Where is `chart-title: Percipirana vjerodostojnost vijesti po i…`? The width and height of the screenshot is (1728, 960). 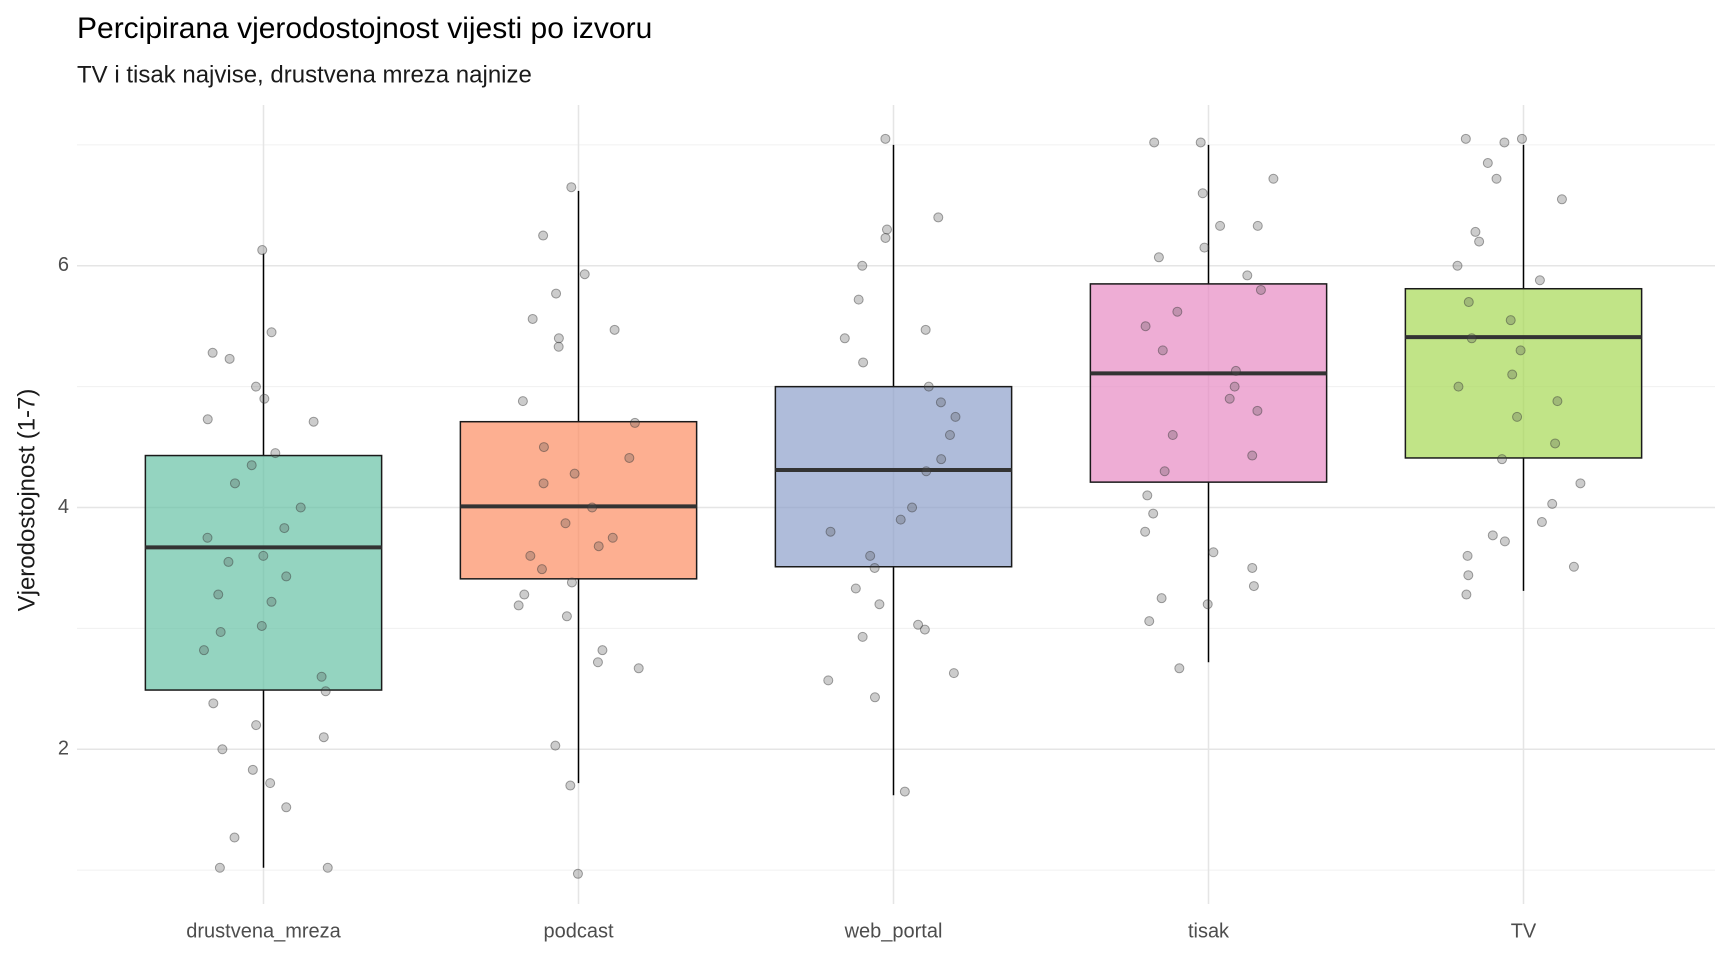 chart-title: Percipirana vjerodostojnost vijesti po i… is located at coordinates (364, 28).